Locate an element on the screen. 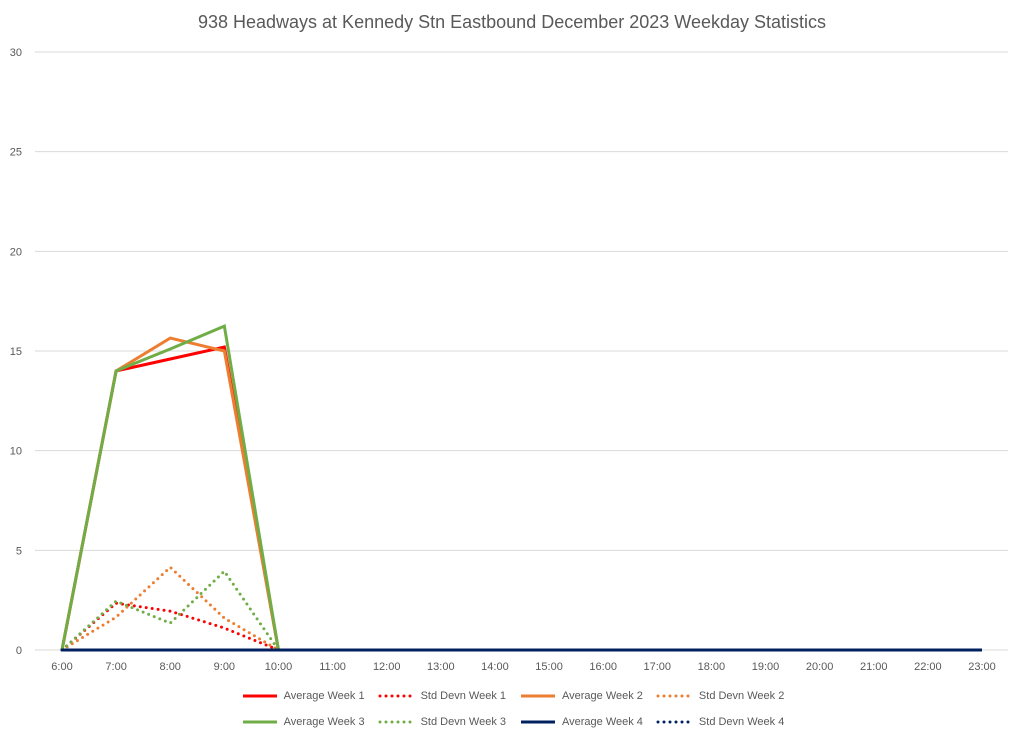 Image resolution: width=1024 pixels, height=740 pixels. x-tick-label: 15:00 is located at coordinates (549, 667).